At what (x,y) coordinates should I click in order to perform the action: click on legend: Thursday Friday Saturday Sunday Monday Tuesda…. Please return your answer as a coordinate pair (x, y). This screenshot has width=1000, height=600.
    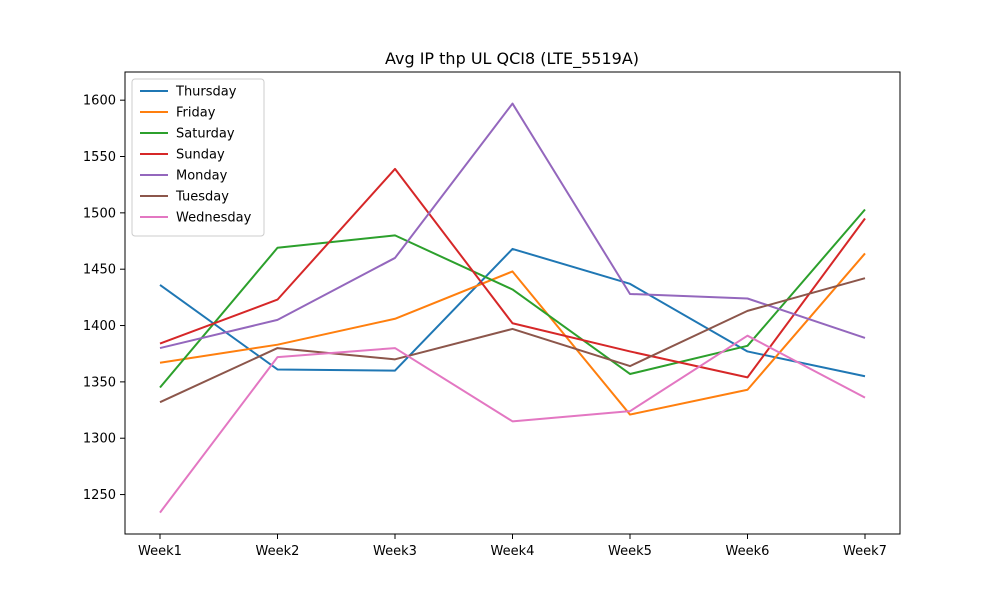
    Looking at the image, I should click on (198, 157).